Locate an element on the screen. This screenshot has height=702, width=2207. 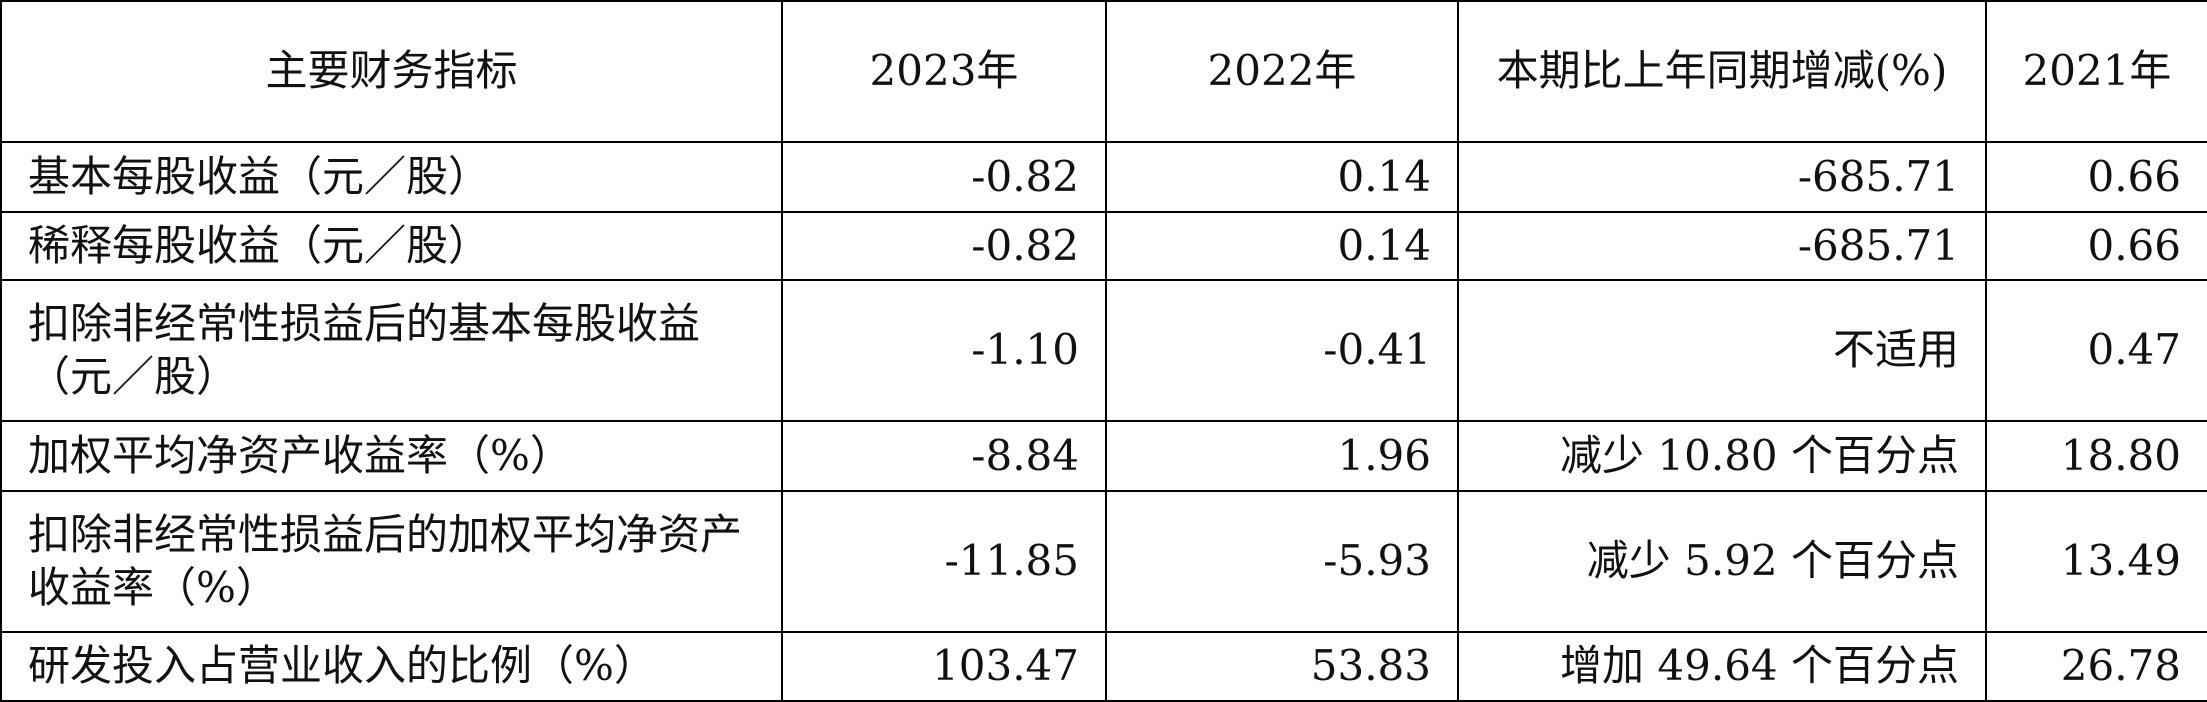
cell: 减少 10.80 个百分点 is located at coordinates (1722, 456).